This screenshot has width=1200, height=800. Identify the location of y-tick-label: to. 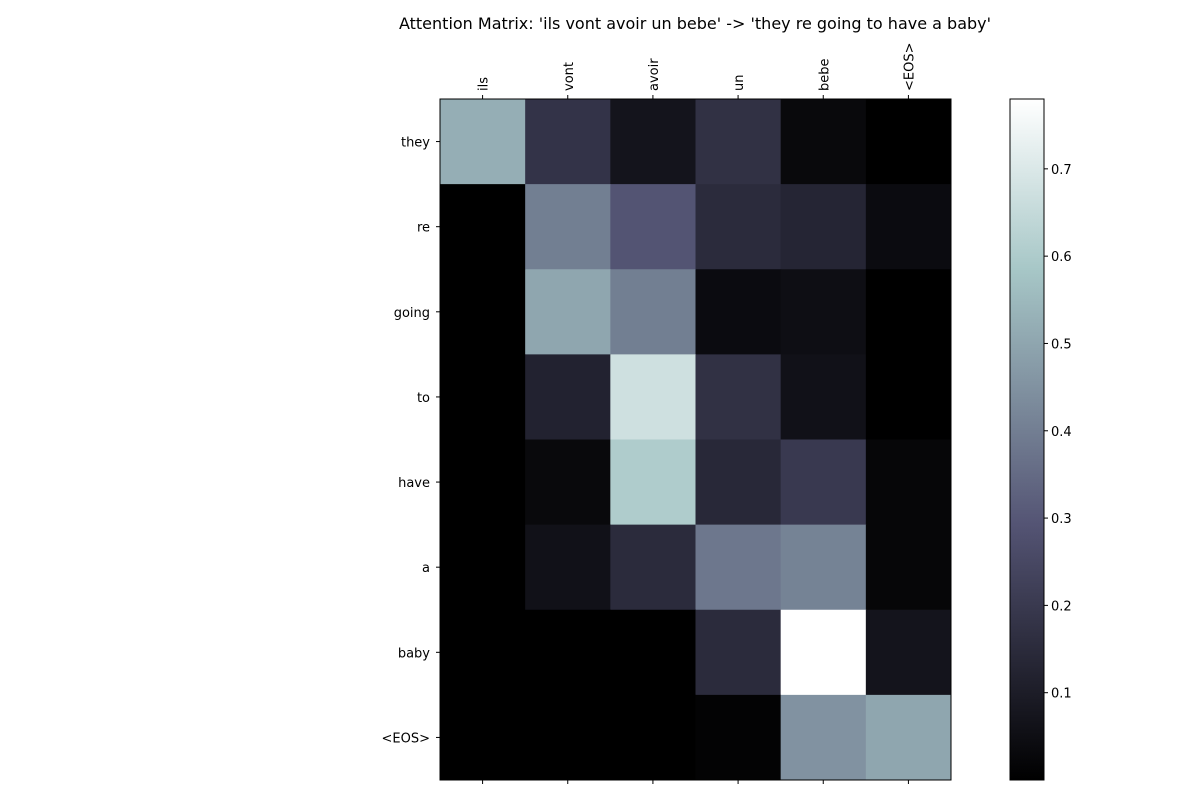
(423, 398).